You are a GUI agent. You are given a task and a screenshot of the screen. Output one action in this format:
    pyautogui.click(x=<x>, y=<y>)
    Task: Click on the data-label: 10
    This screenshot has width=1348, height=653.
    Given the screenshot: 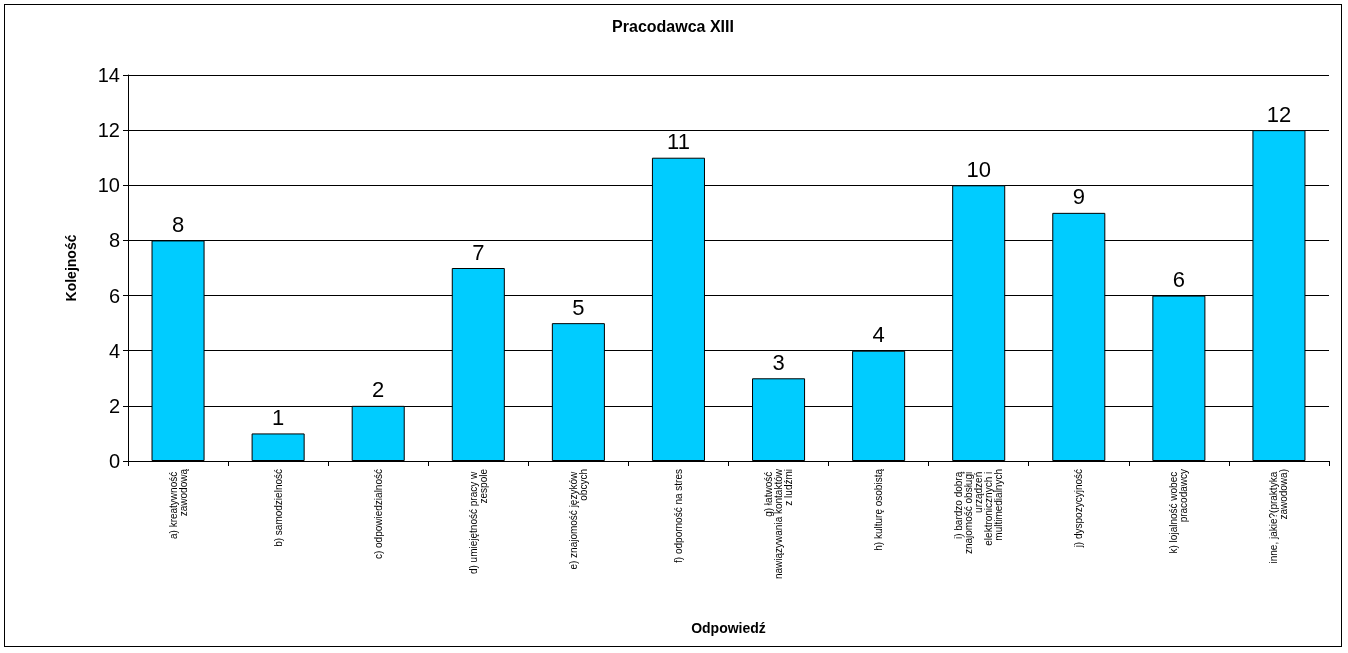 What is the action you would take?
    pyautogui.click(x=978, y=169)
    